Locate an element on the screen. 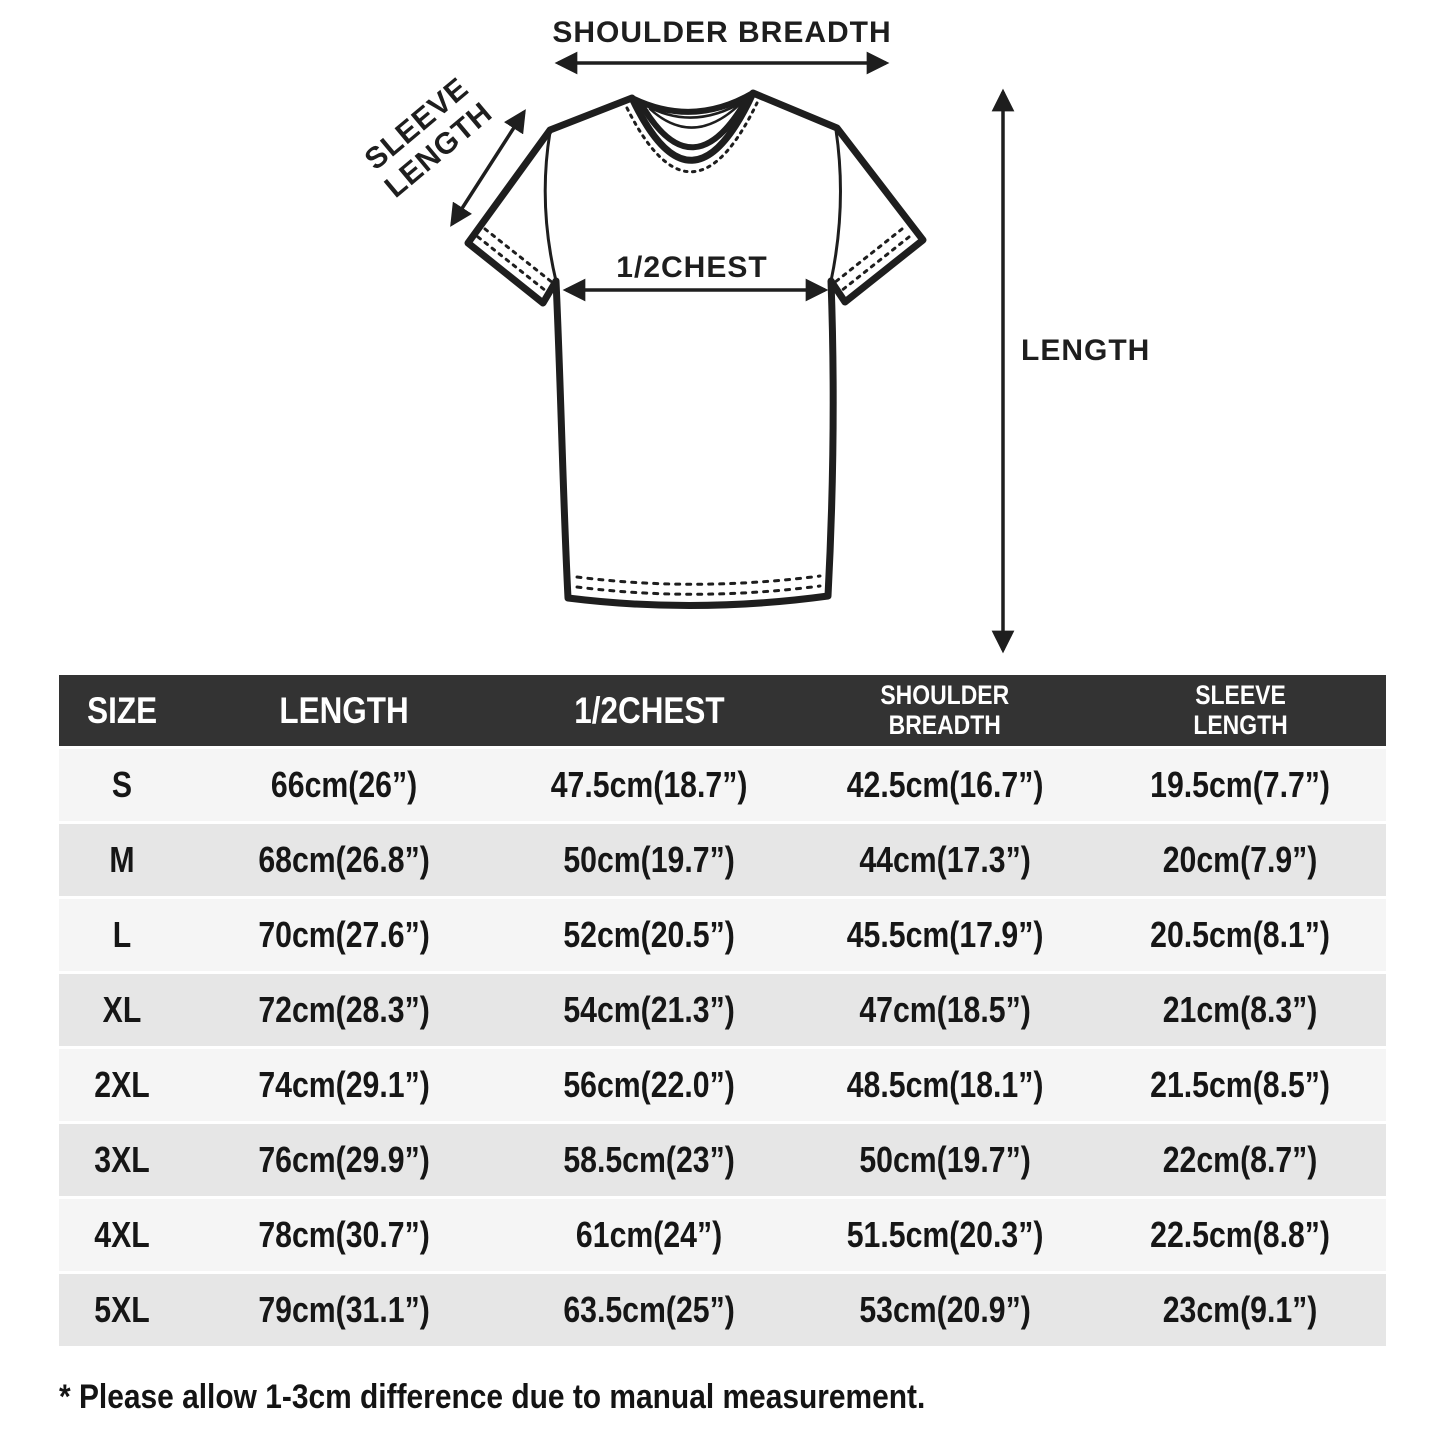 This screenshot has height=1445, width=1445. collar-stitching is located at coordinates (692, 137).